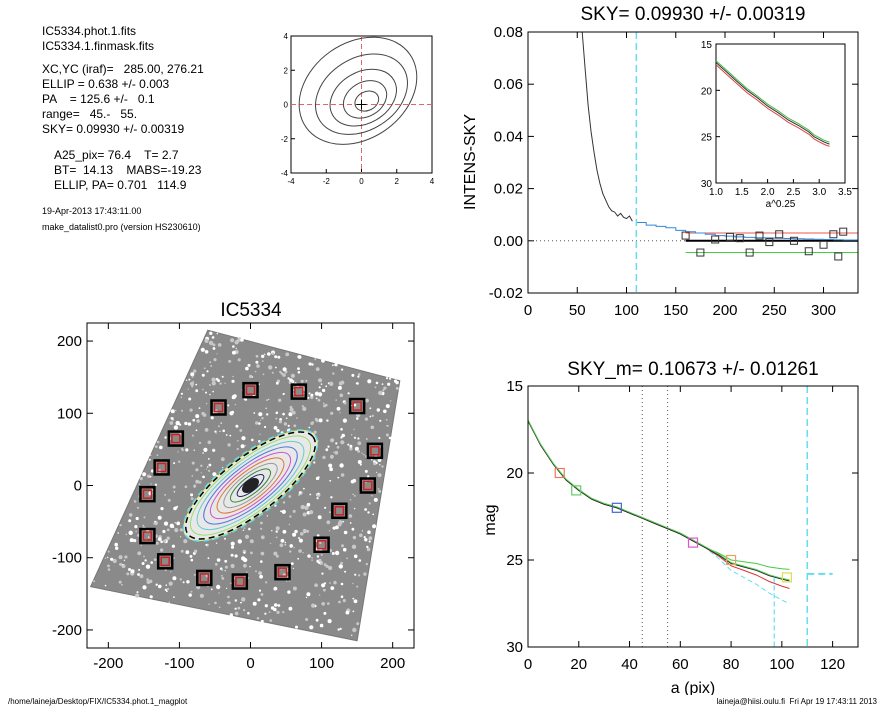 The height and width of the screenshot is (708, 885). What do you see at coordinates (250, 485) in the screenshot?
I see `galaxy-core` at bounding box center [250, 485].